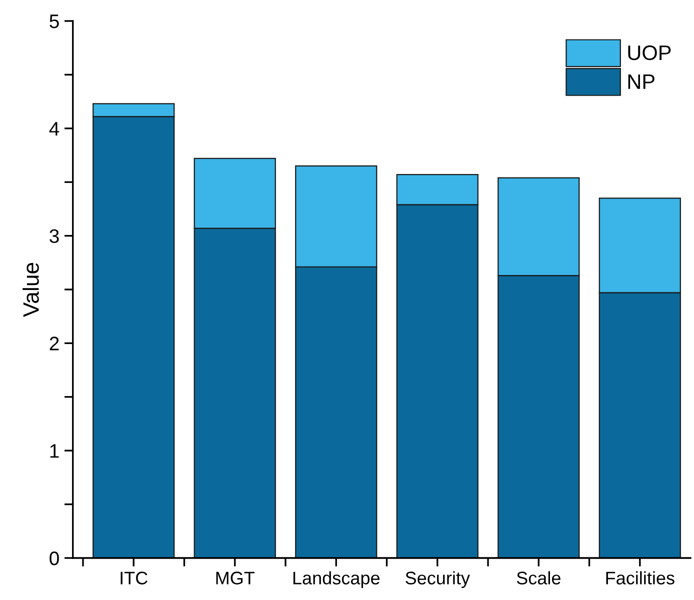  What do you see at coordinates (134, 578) in the screenshot?
I see `x-tick-label: ITC` at bounding box center [134, 578].